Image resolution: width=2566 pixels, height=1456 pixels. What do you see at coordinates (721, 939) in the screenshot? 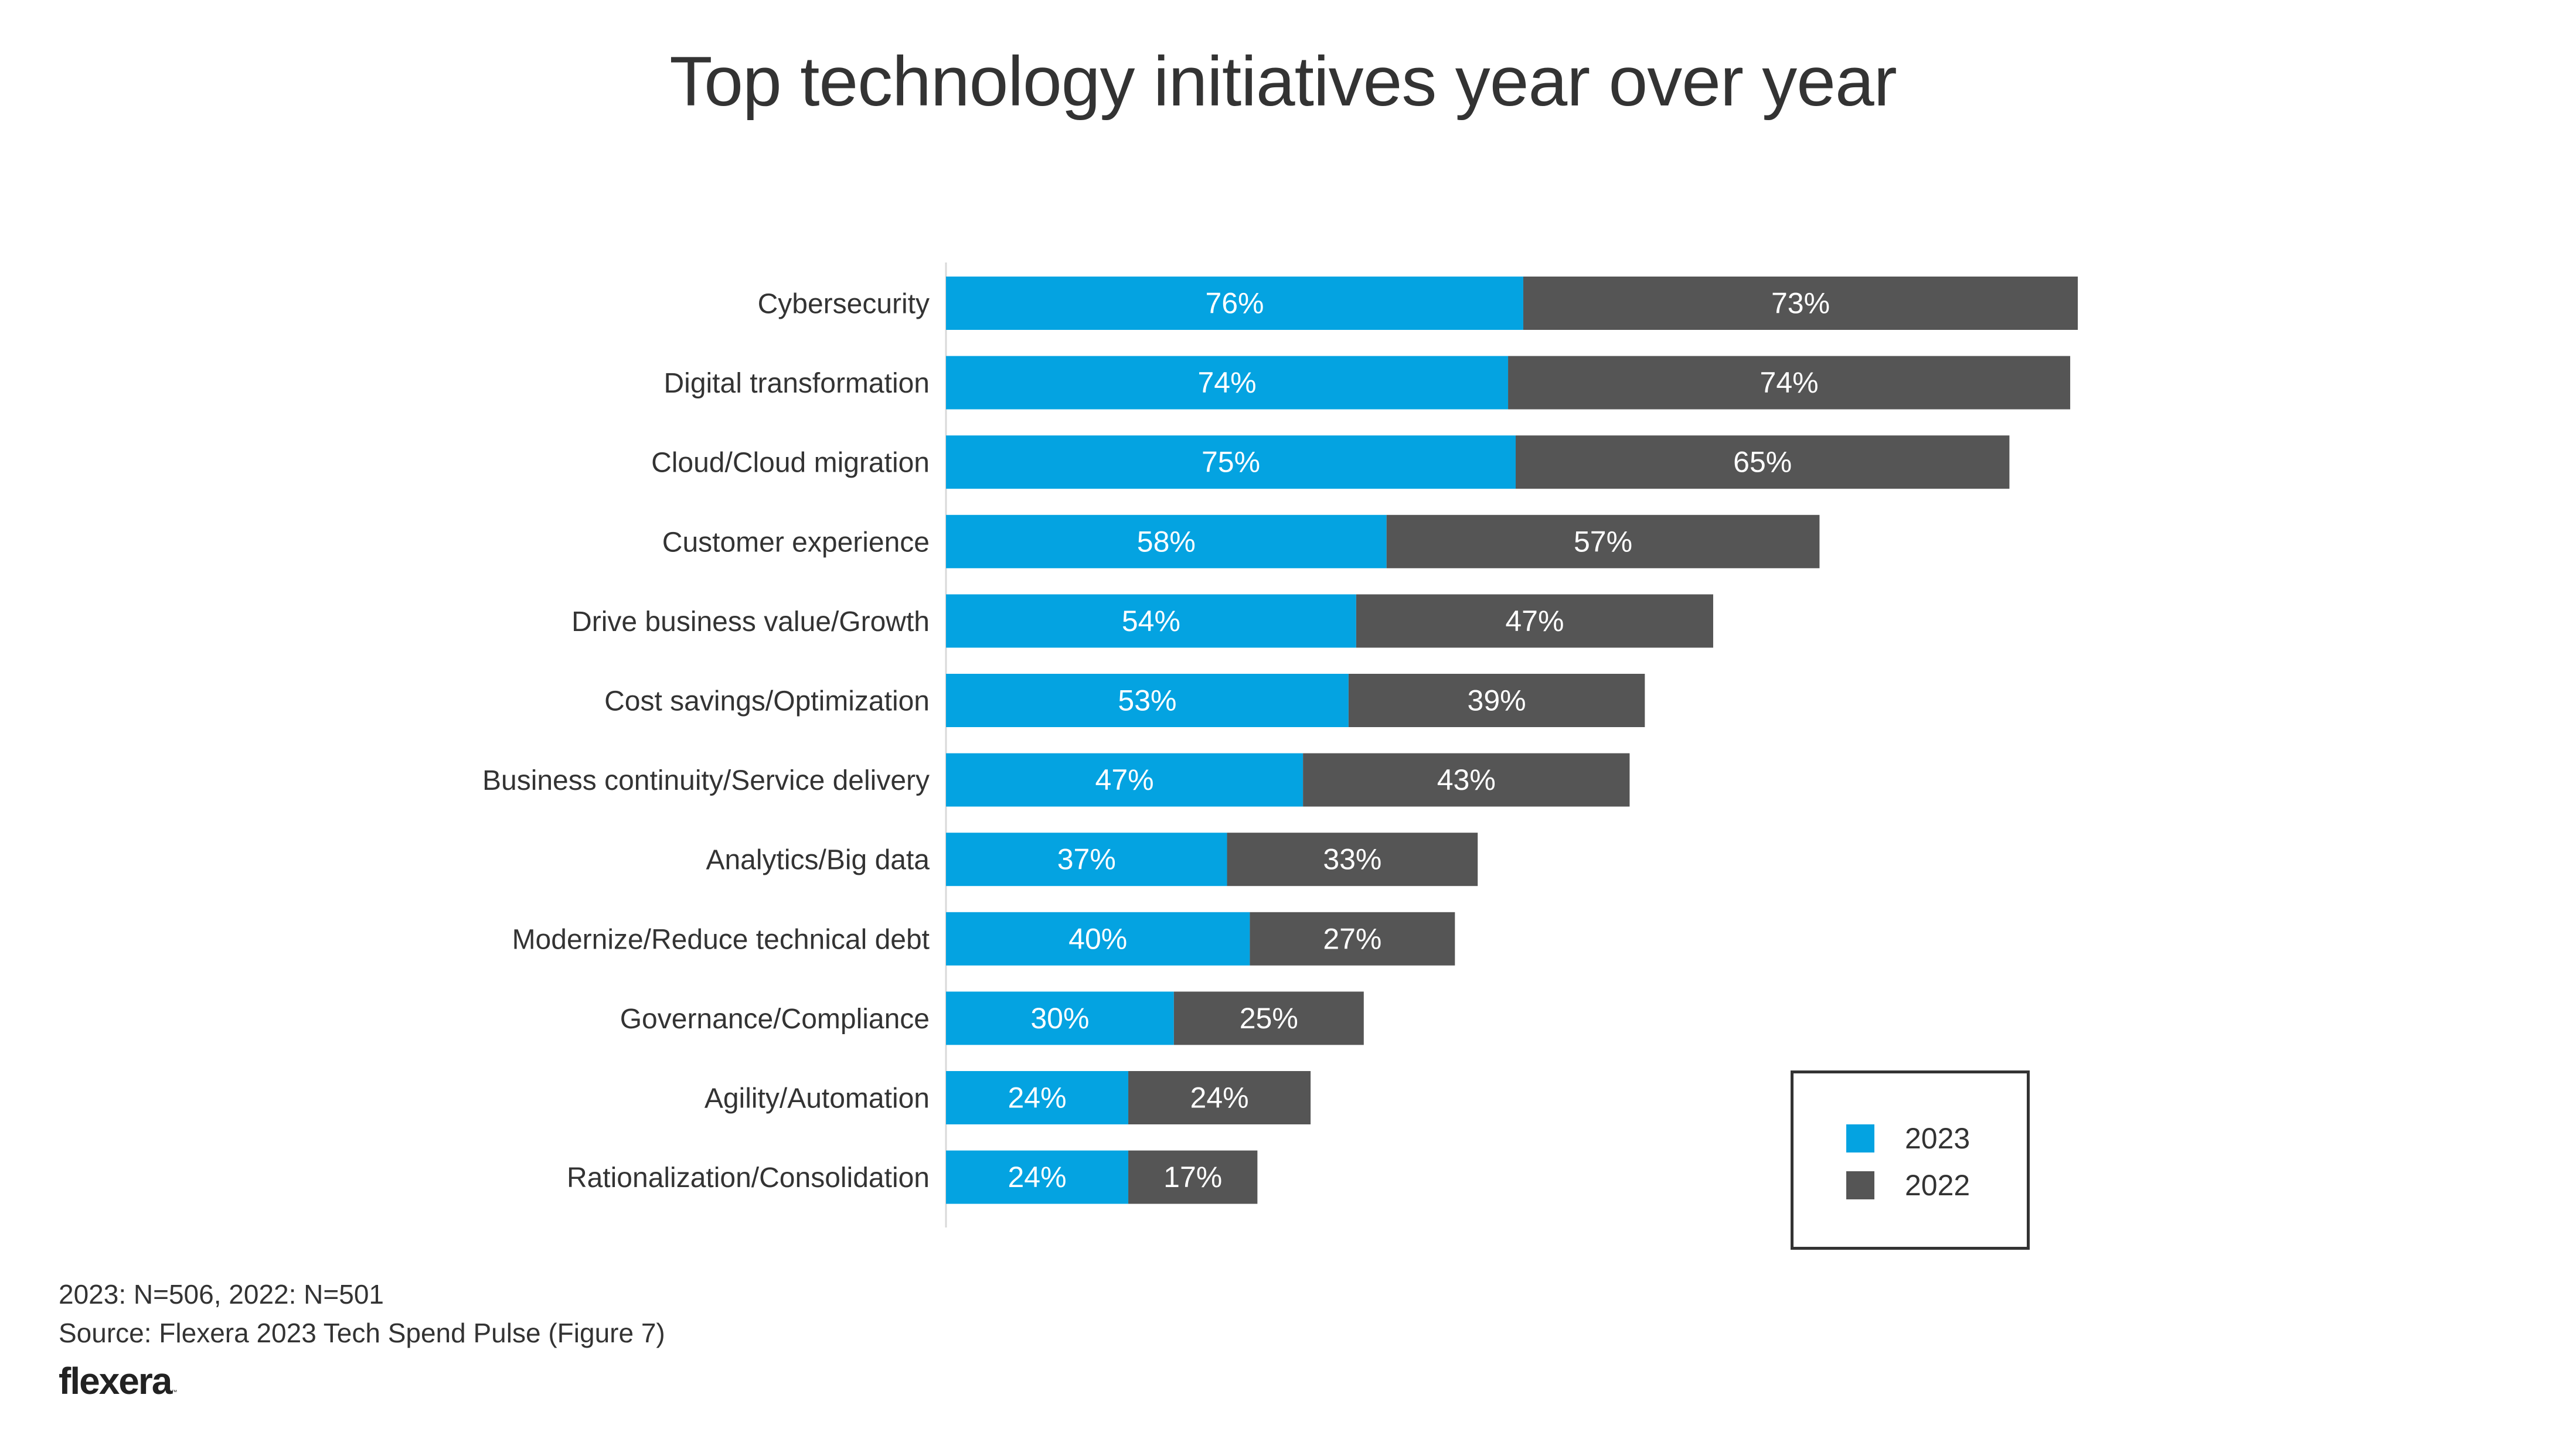
I see `category-label: Modernize/Reduce technical debt` at bounding box center [721, 939].